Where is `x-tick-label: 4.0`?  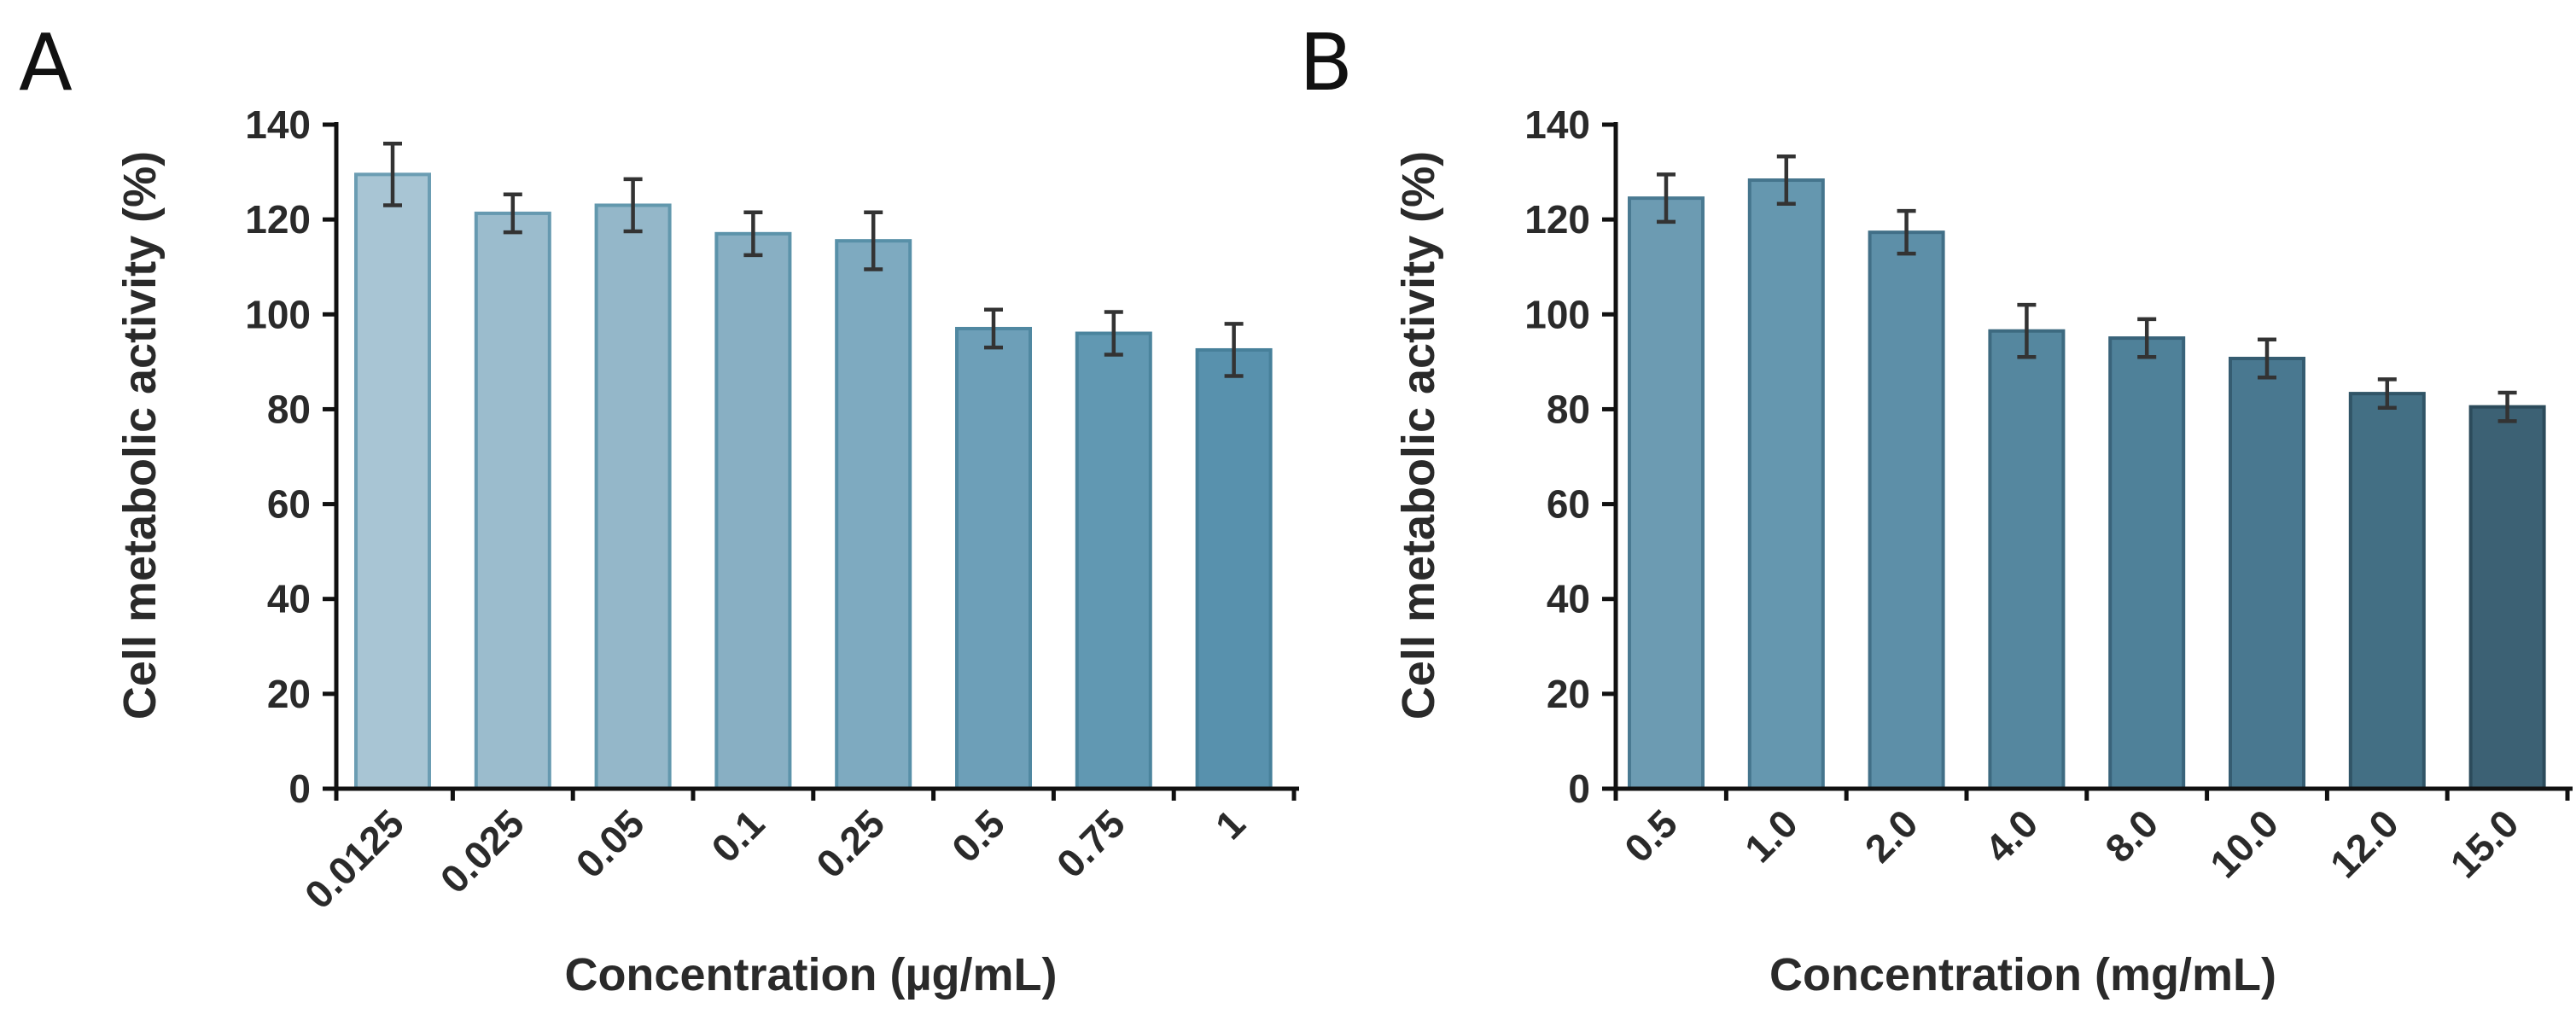 x-tick-label: 4.0 is located at coordinates (2011, 836).